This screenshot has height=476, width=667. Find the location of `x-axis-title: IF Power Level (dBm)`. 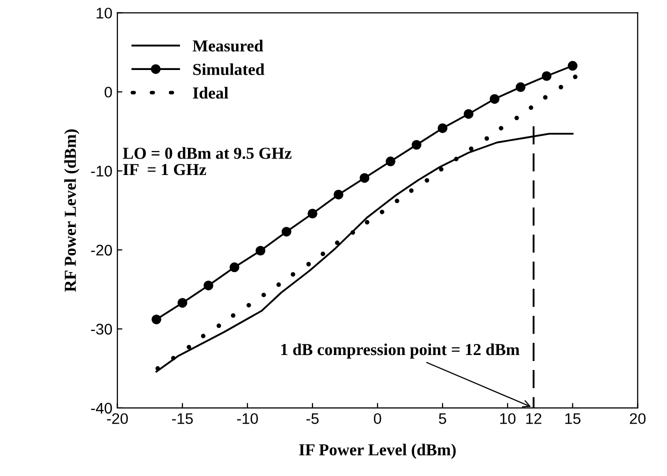

x-axis-title: IF Power Level (dBm) is located at coordinates (377, 451).